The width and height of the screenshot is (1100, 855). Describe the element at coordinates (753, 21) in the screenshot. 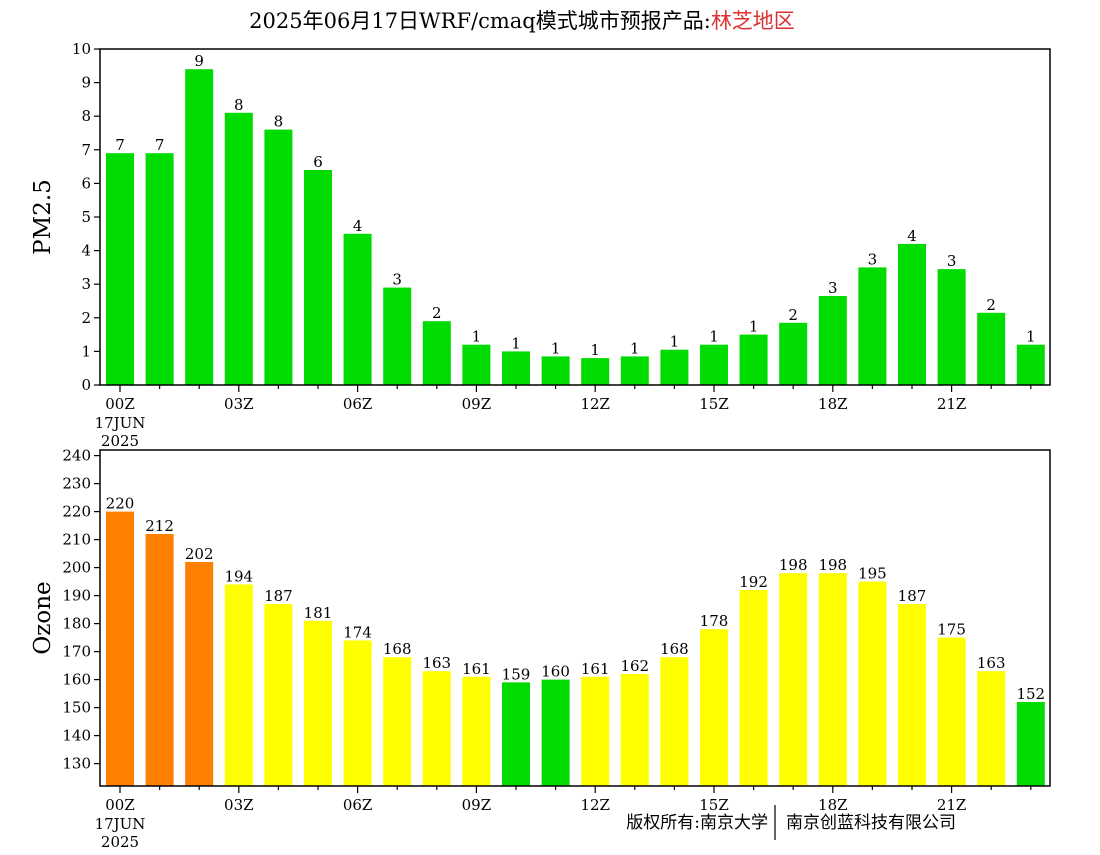

I see `title-region: 林芝地区` at that location.